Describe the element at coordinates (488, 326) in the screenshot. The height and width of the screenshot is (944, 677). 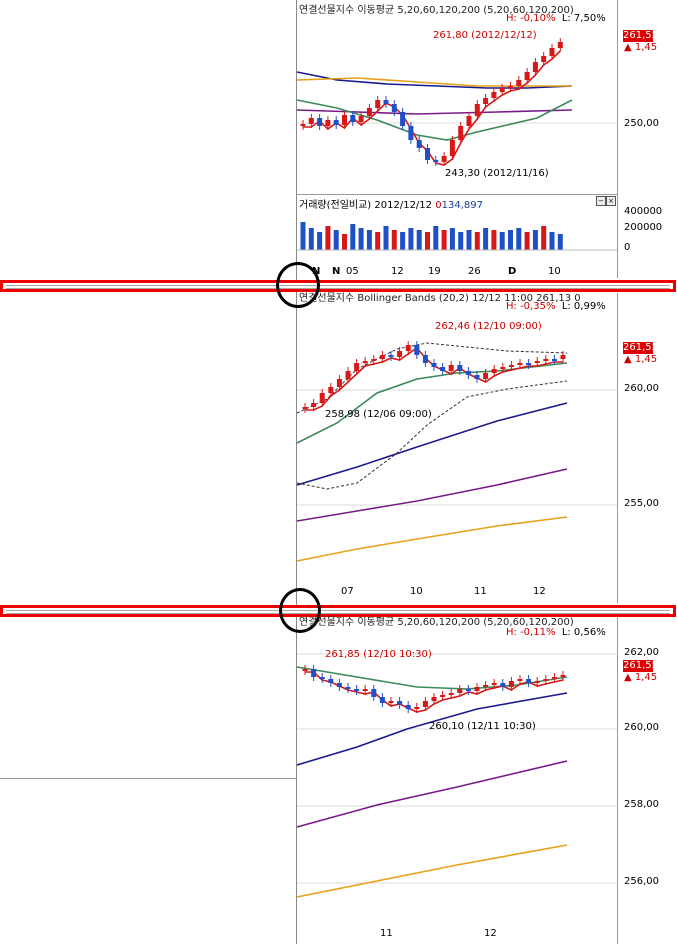
I see `chart-2-high-annotation: 262,46 (12/10 09:00)` at that location.